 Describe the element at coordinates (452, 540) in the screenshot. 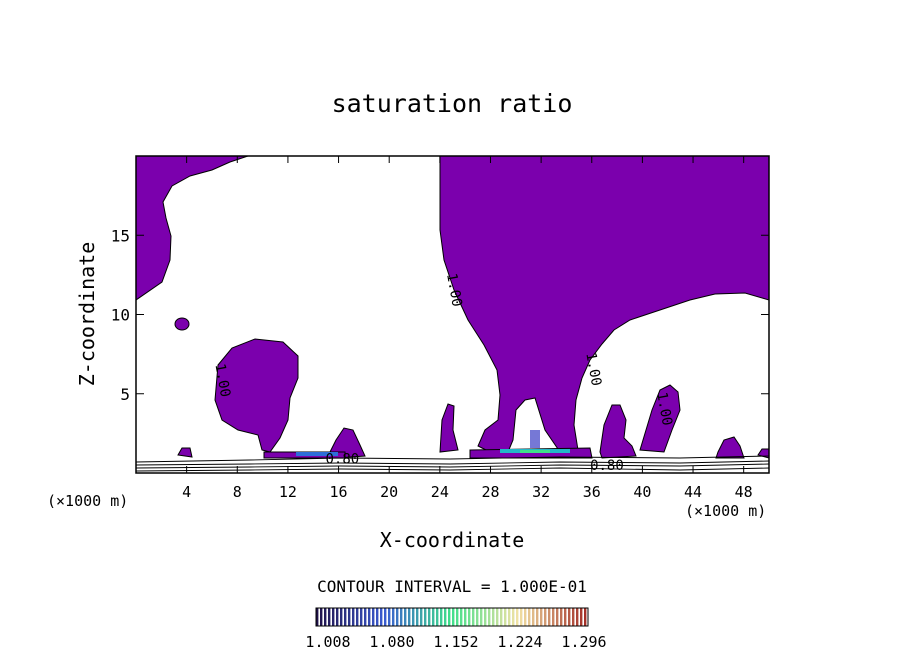

I see `x-axis-label: X-coordinate` at that location.